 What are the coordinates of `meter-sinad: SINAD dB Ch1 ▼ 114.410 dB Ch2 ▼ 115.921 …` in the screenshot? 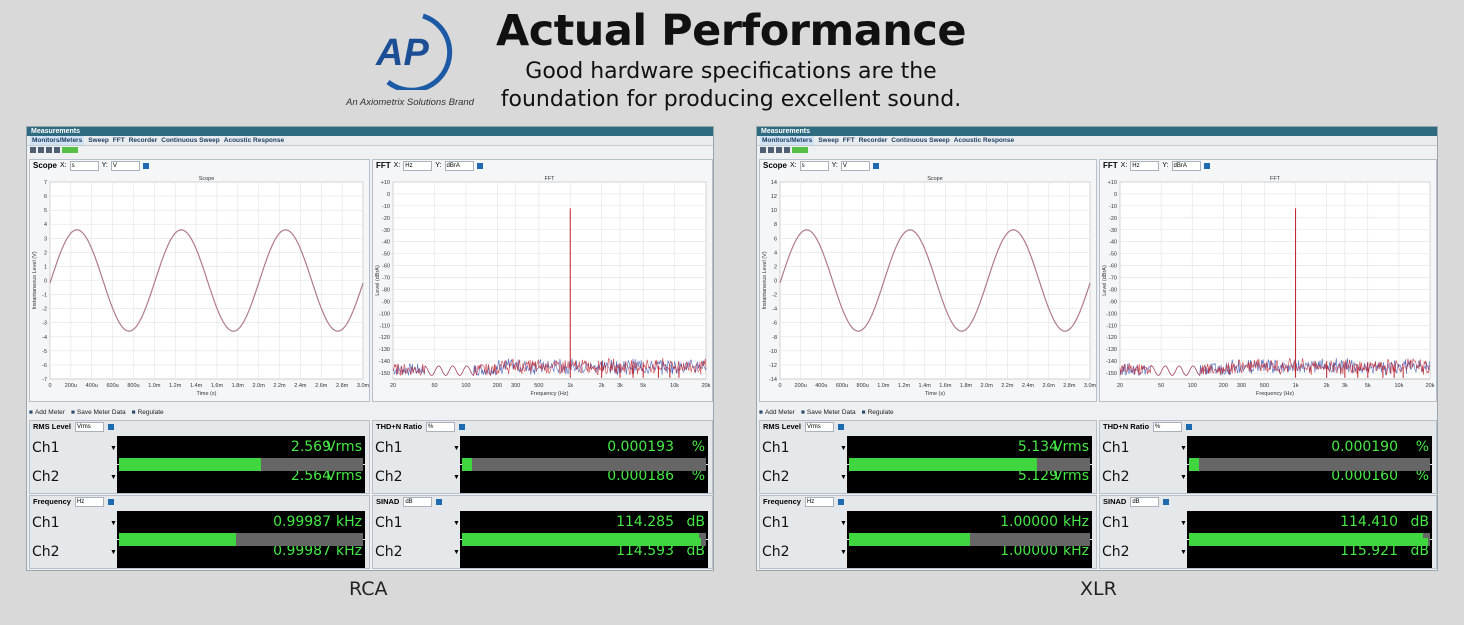 It's located at (1268, 532).